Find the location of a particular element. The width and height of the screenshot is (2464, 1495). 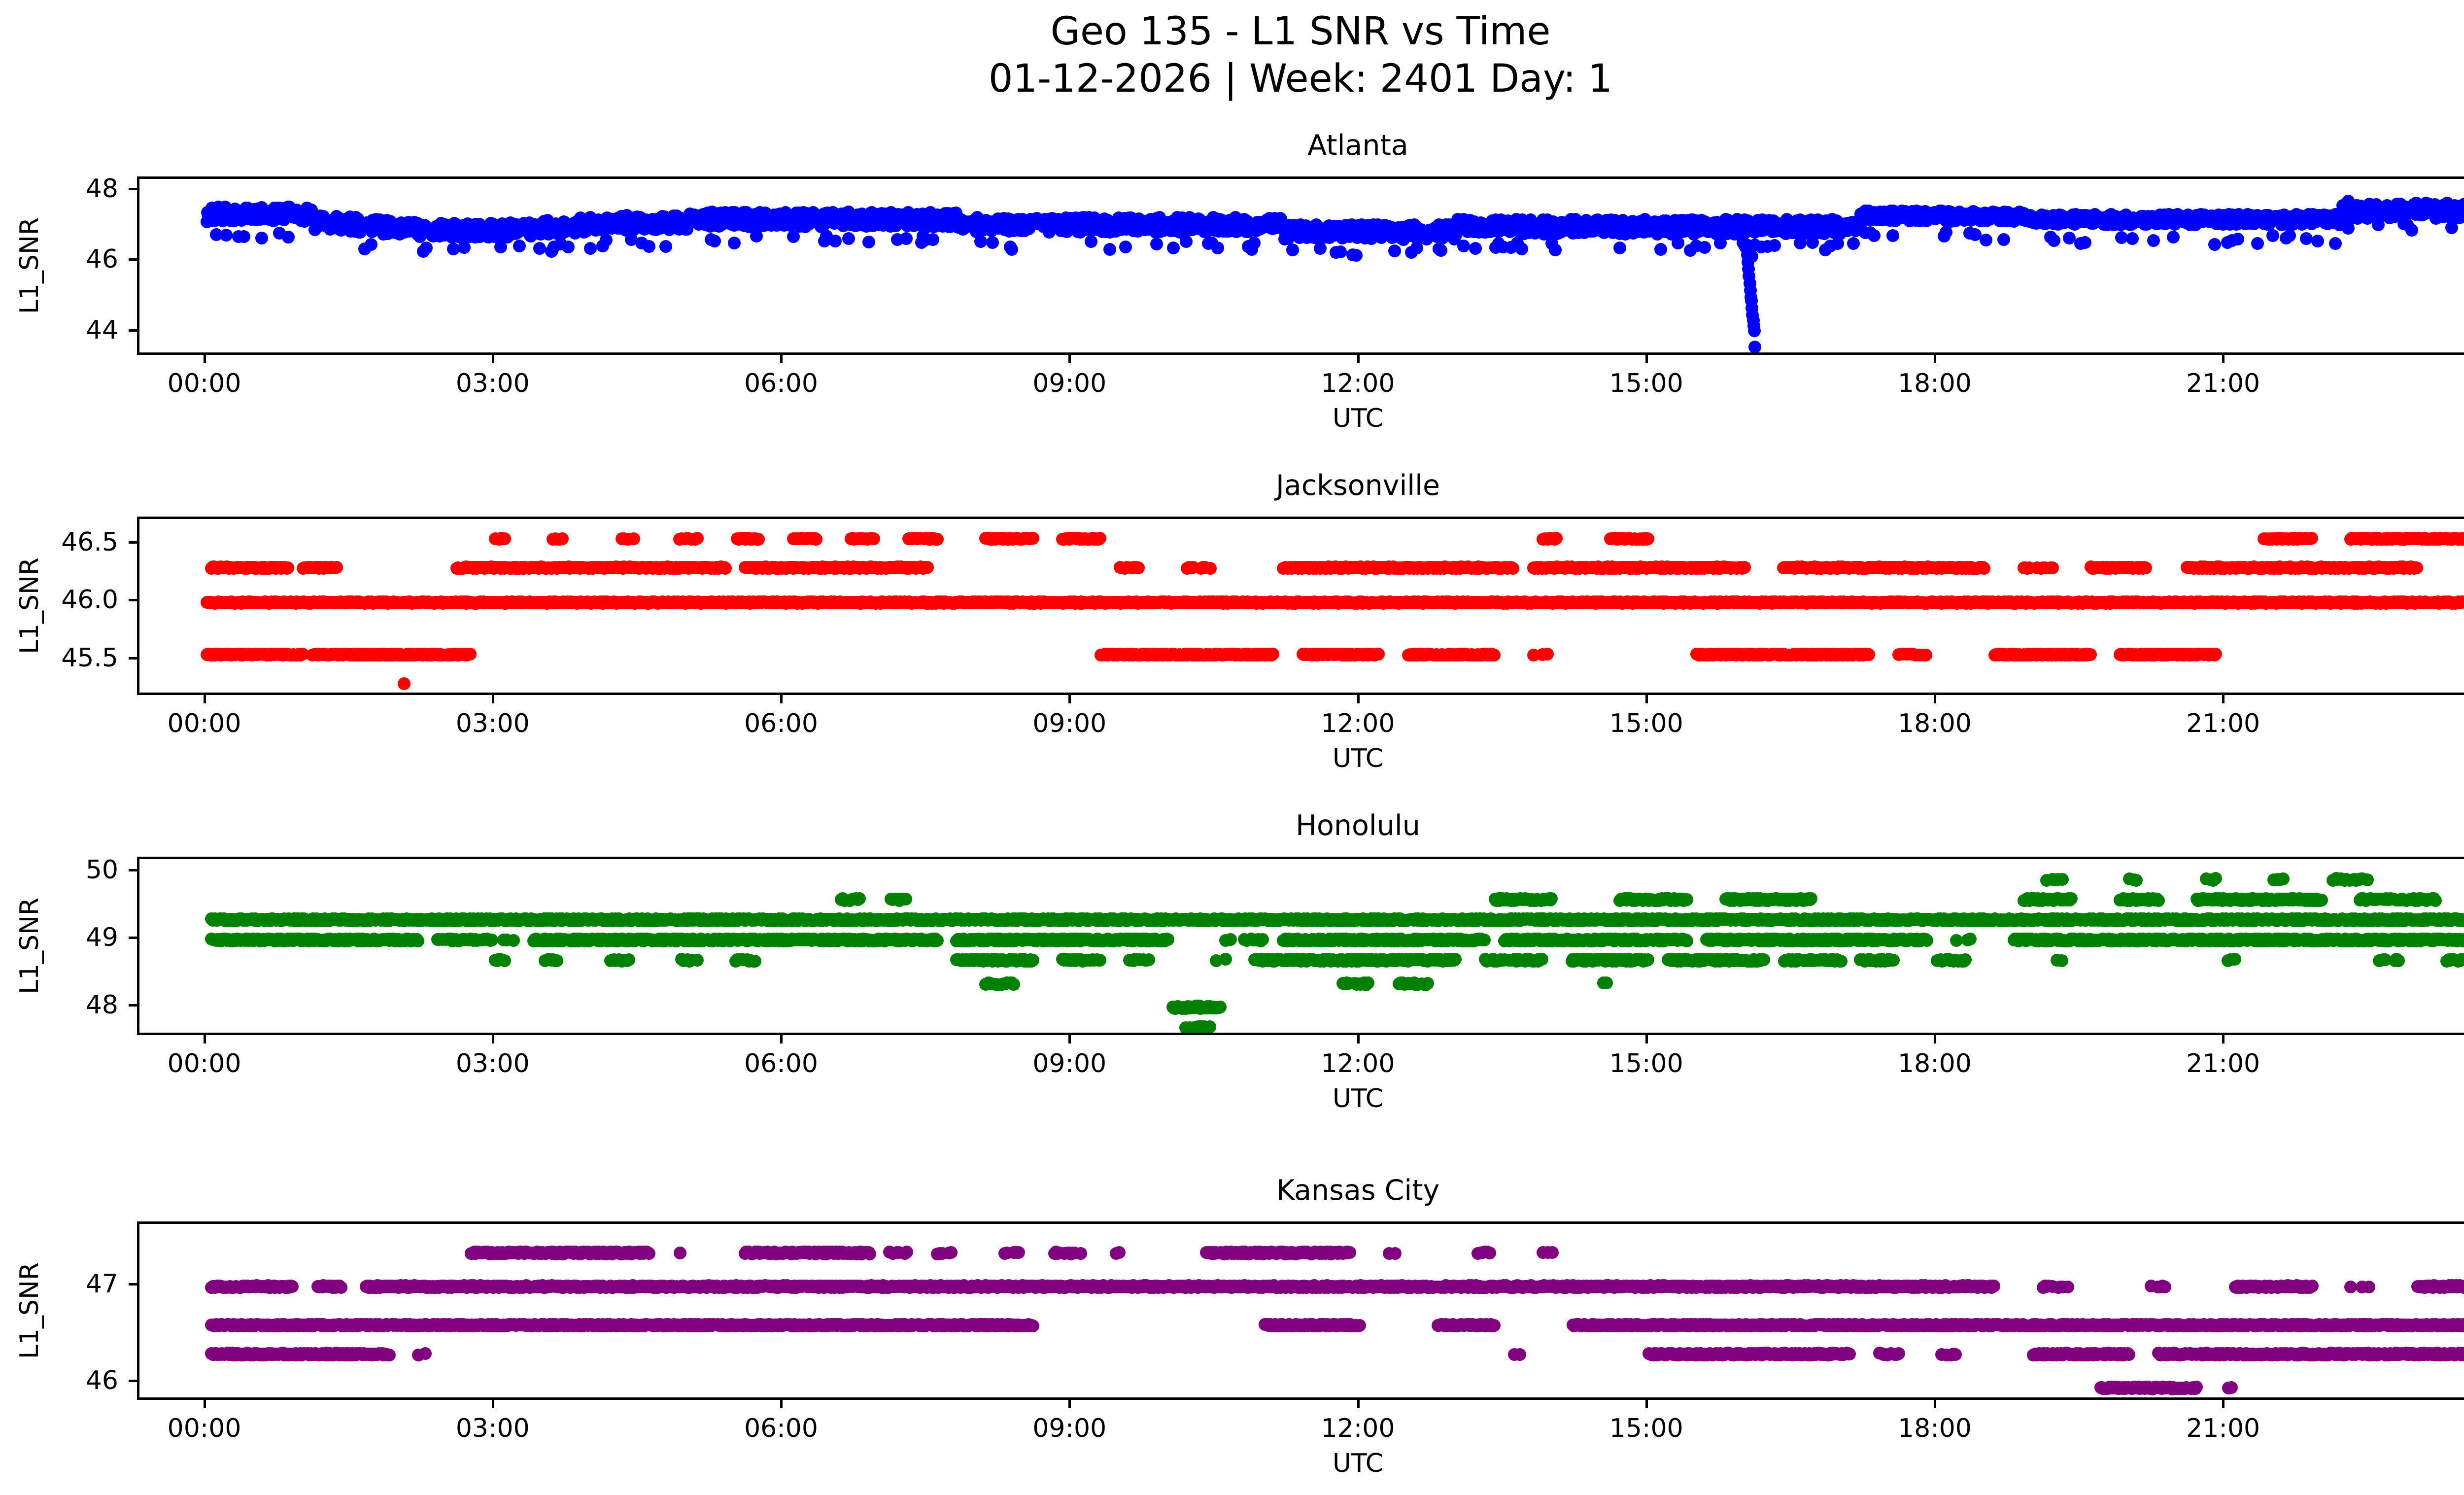

plot-area-honolulu is located at coordinates (1300, 946).